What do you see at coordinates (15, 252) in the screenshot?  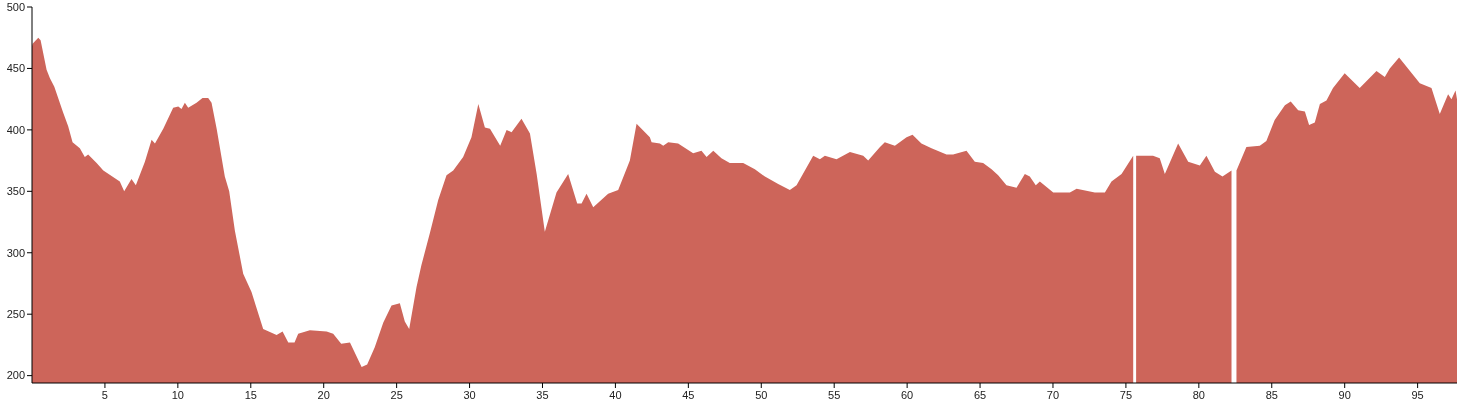 I see `y-tick-label: 300` at bounding box center [15, 252].